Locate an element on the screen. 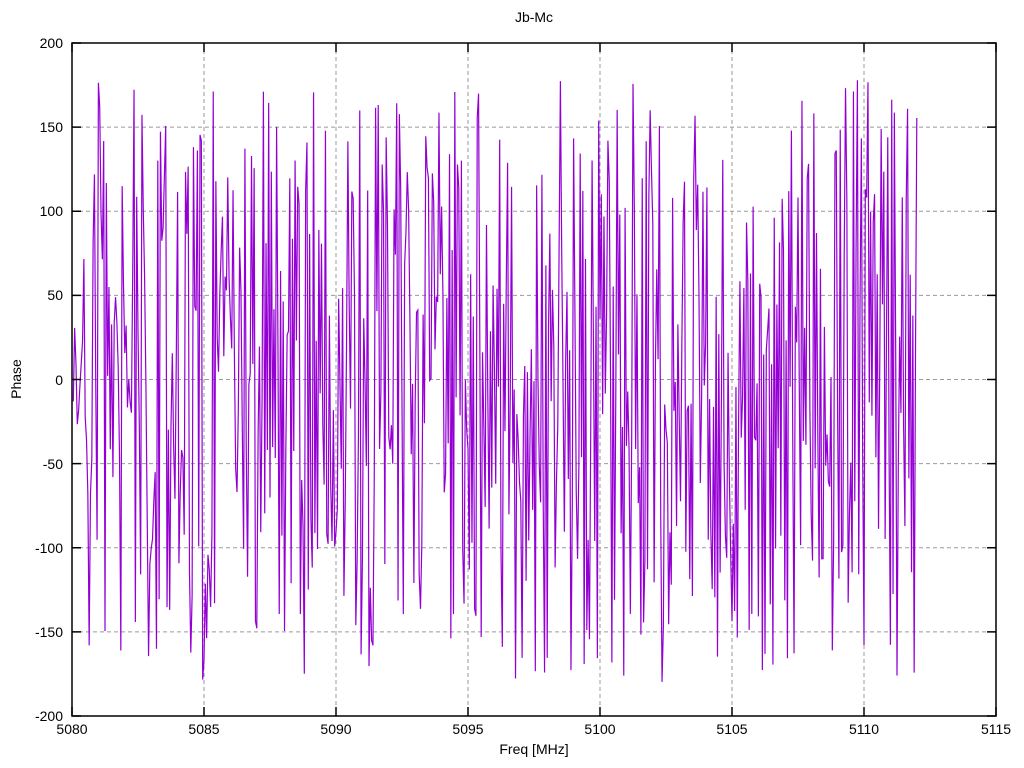 This screenshot has height=768, width=1024. y-tick-label: -100 is located at coordinates (48, 547).